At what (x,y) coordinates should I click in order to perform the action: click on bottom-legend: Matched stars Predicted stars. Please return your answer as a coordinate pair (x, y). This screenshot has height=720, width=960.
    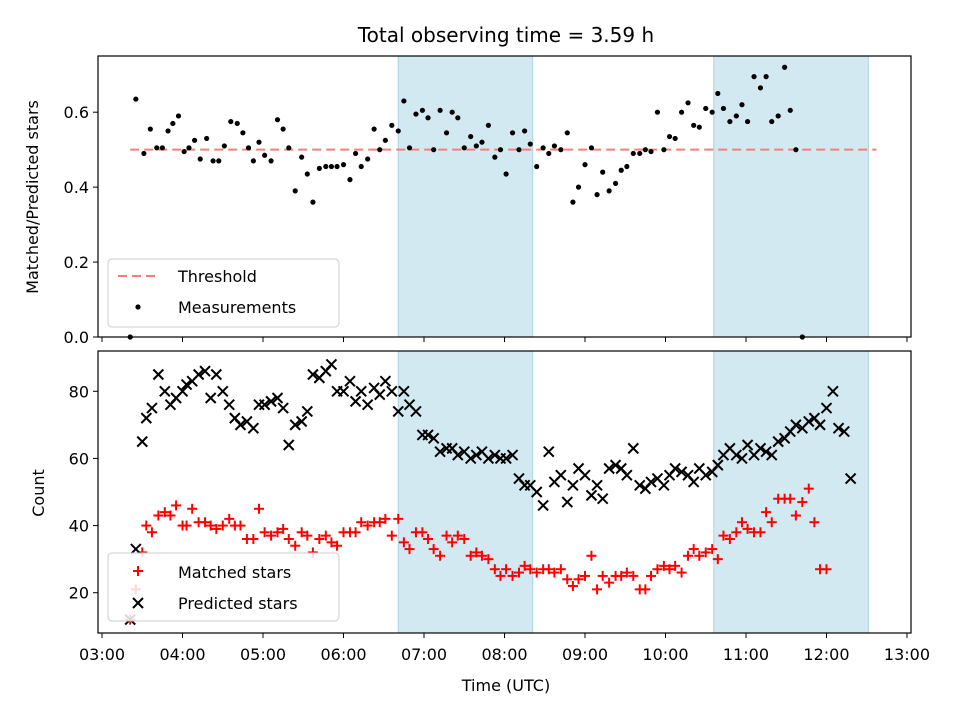
    Looking at the image, I should click on (223, 587).